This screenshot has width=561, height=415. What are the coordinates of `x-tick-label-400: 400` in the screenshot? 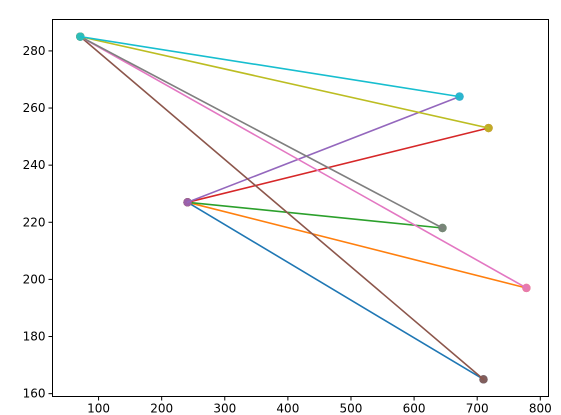 It's located at (287, 408).